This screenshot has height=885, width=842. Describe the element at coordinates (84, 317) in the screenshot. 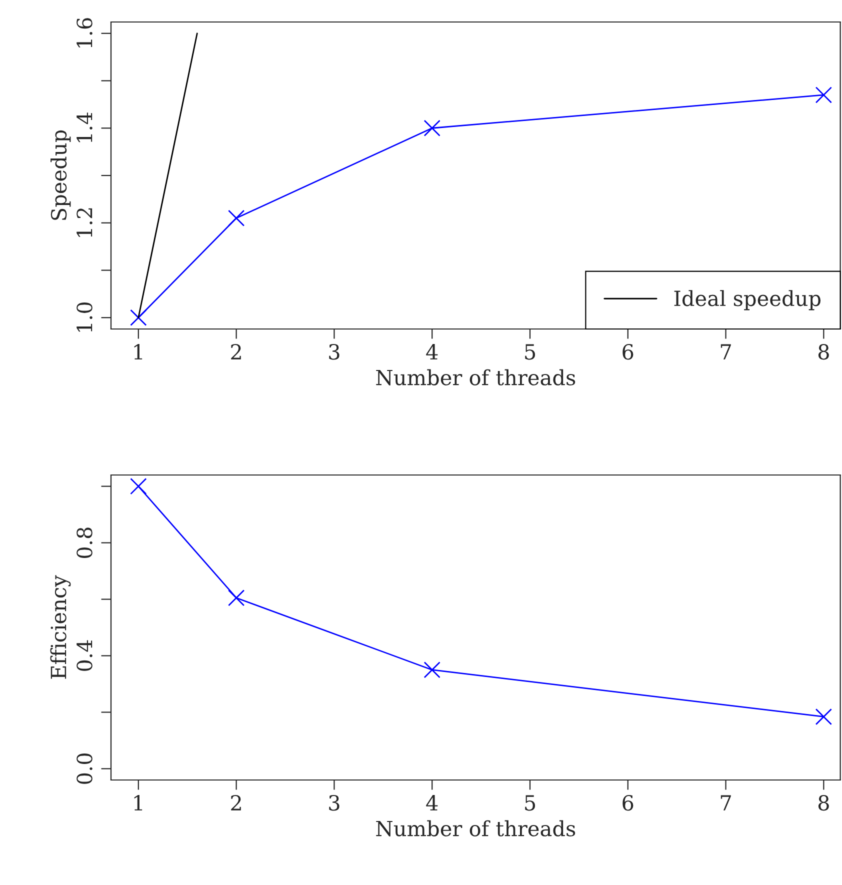

I see `y-tick-label: 1.0` at that location.